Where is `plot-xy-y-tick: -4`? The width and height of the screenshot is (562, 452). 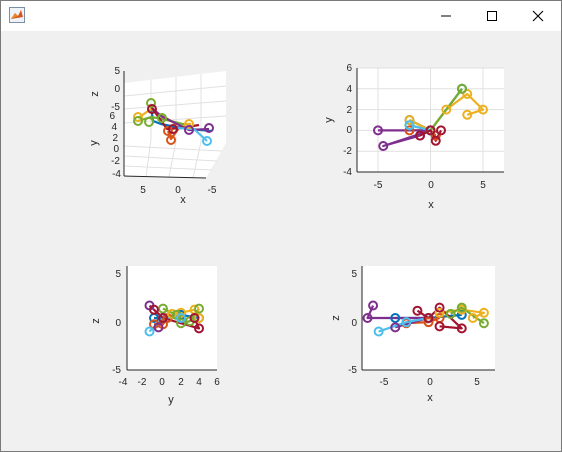 plot-xy-y-tick: -4 is located at coordinates (347, 172).